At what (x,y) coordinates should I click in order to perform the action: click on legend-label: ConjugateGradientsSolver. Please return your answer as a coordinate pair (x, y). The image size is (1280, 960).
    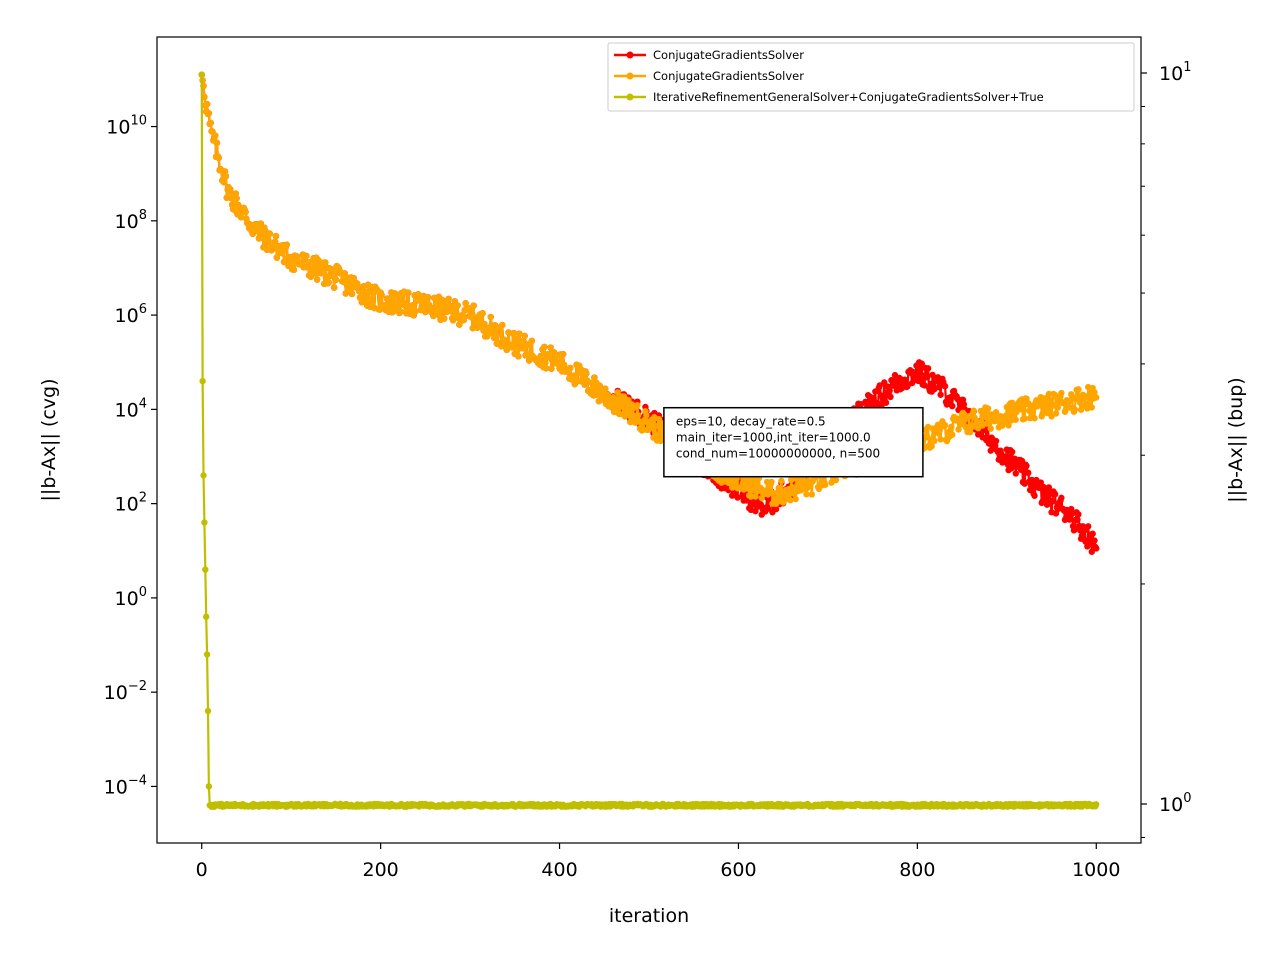
    Looking at the image, I should click on (728, 55).